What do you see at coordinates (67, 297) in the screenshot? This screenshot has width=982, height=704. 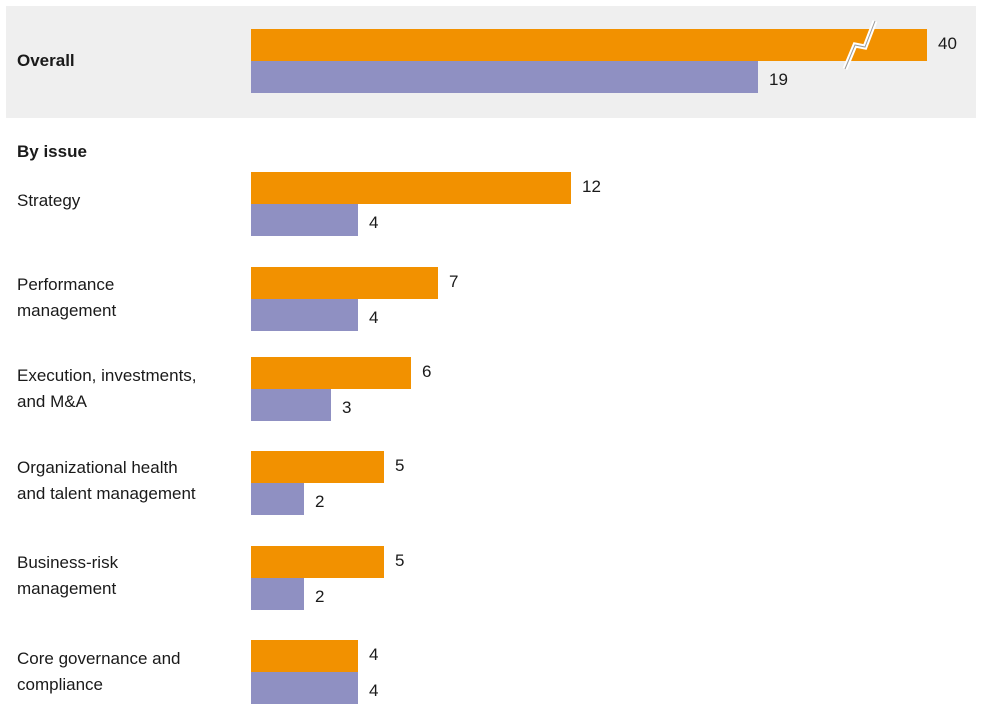 I see `category-label: Performance management` at bounding box center [67, 297].